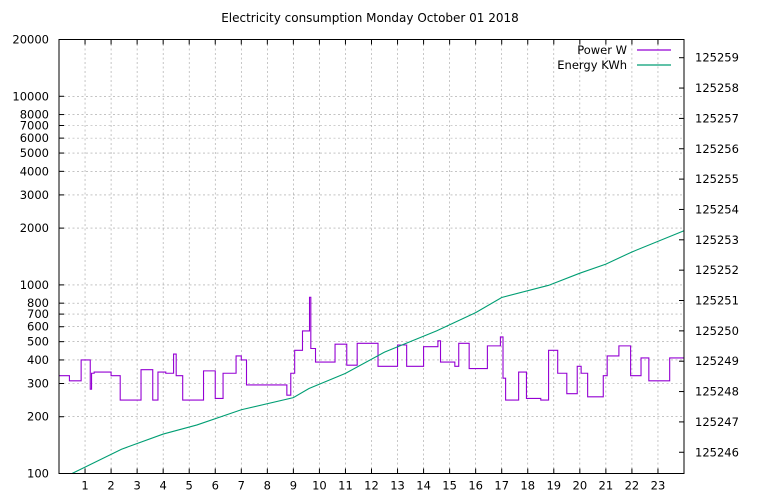 This screenshot has width=768, height=500. What do you see at coordinates (371, 486) in the screenshot?
I see `x-tick-label: 12` at bounding box center [371, 486].